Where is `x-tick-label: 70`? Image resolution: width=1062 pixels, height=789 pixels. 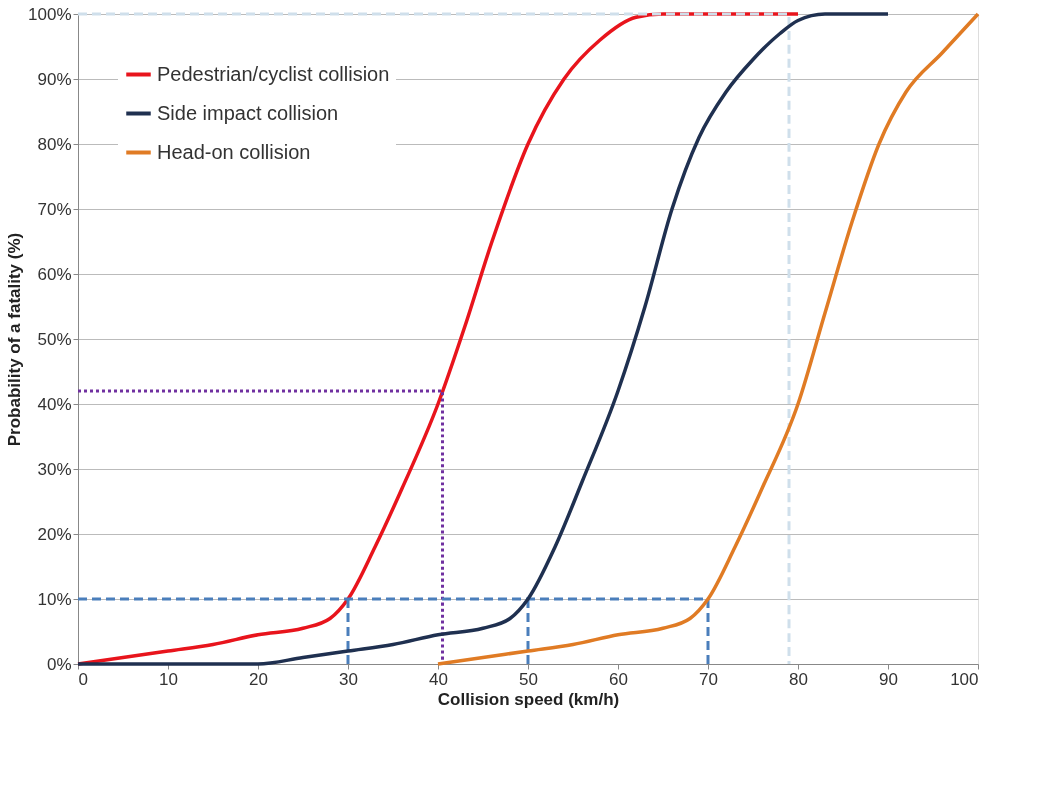 x-tick-label: 70 is located at coordinates (708, 679).